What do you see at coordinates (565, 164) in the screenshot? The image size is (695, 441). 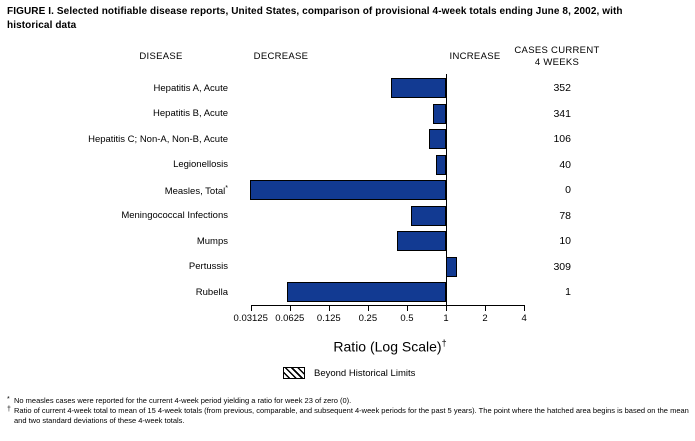 I see `cases-count: 40` at bounding box center [565, 164].